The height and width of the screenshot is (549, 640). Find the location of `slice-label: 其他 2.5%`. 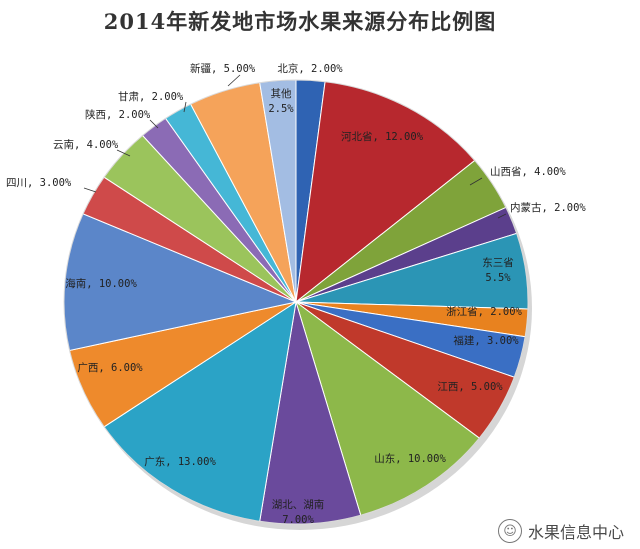

slice-label: 其他 2.5% is located at coordinates (281, 101).